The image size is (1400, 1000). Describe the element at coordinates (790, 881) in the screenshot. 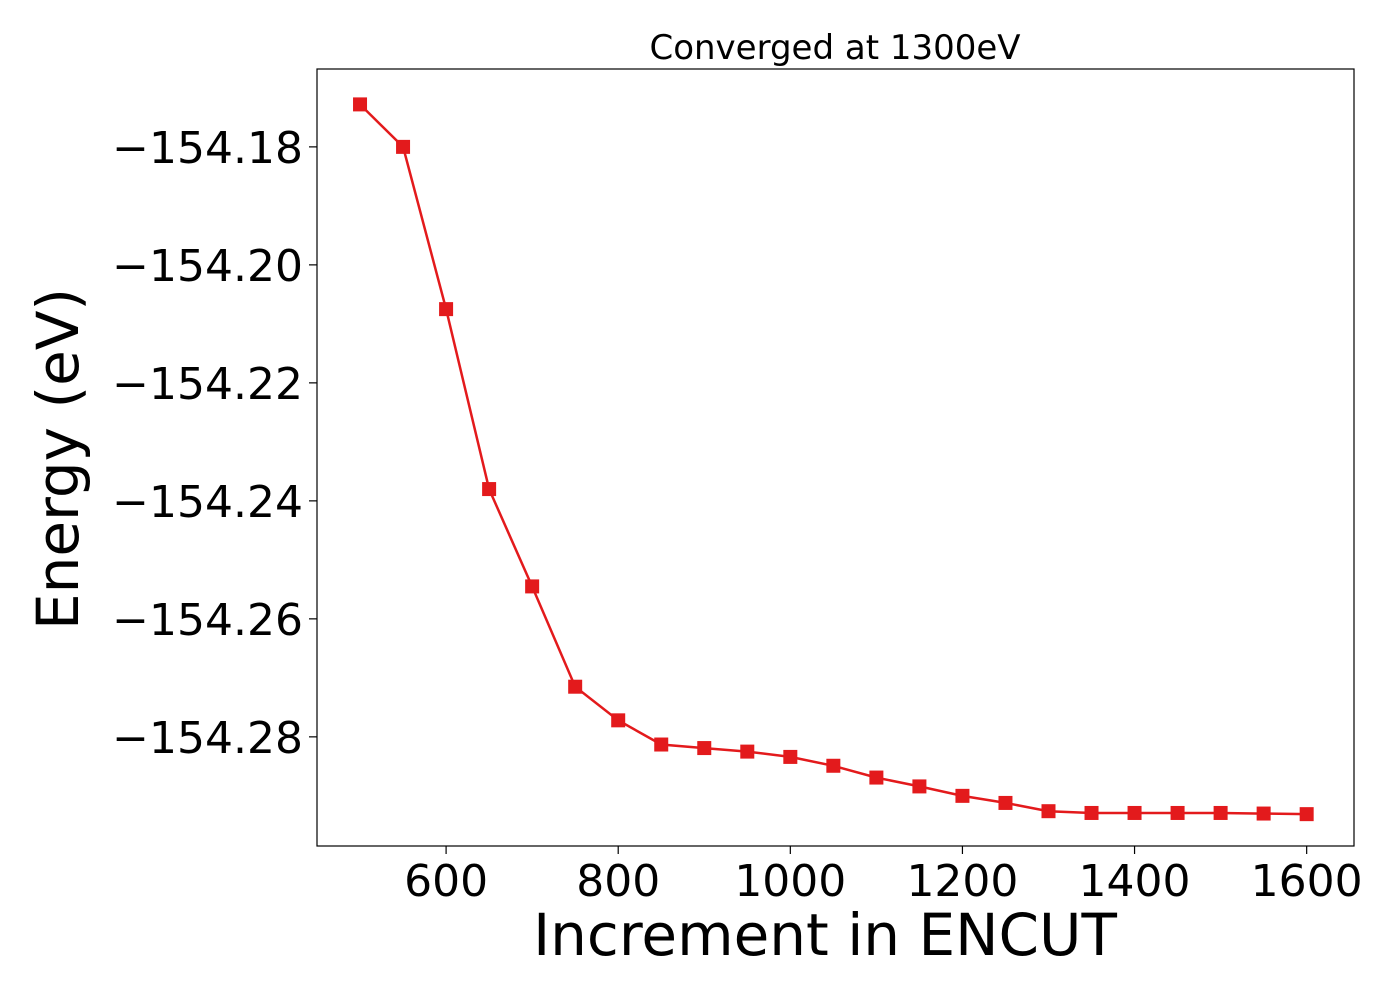

I see `x-tick-label: 1000` at that location.